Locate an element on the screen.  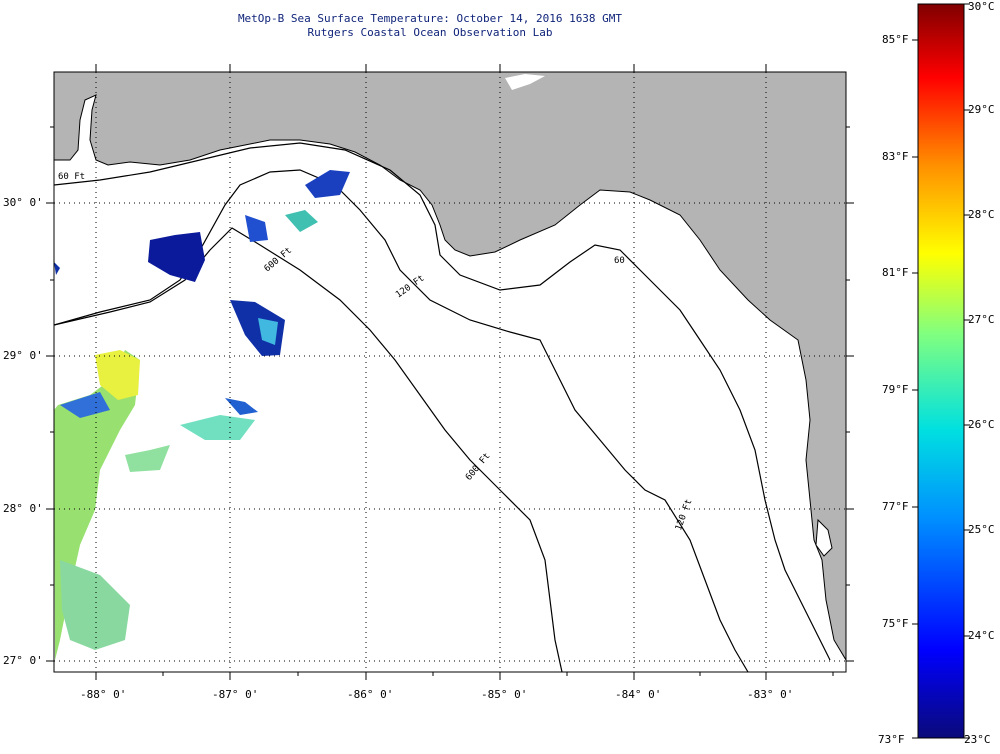
lat-label: 28° 0' is located at coordinates (23, 508).